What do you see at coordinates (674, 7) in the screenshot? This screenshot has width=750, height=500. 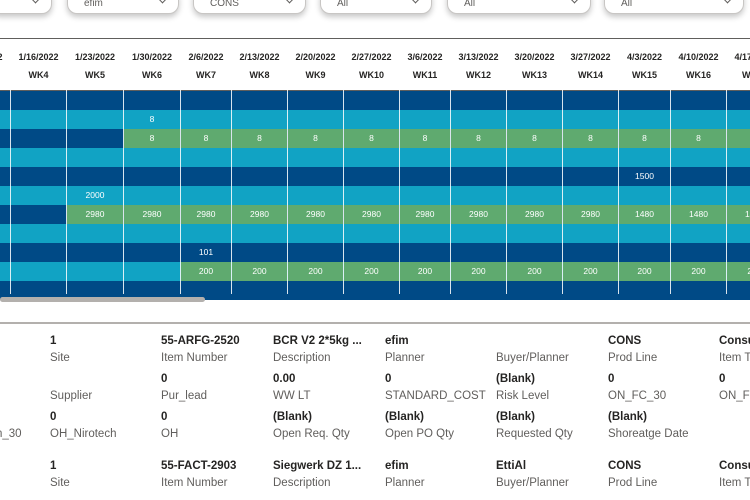 I see `slicer-6: All` at bounding box center [674, 7].